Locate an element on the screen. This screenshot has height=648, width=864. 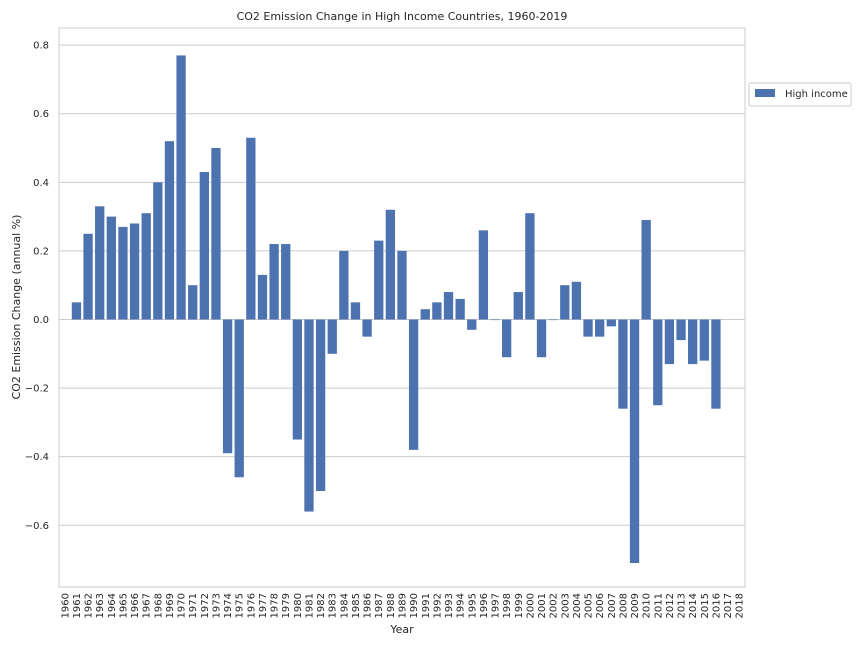
x-tick-label: 1997 is located at coordinates (496, 605).